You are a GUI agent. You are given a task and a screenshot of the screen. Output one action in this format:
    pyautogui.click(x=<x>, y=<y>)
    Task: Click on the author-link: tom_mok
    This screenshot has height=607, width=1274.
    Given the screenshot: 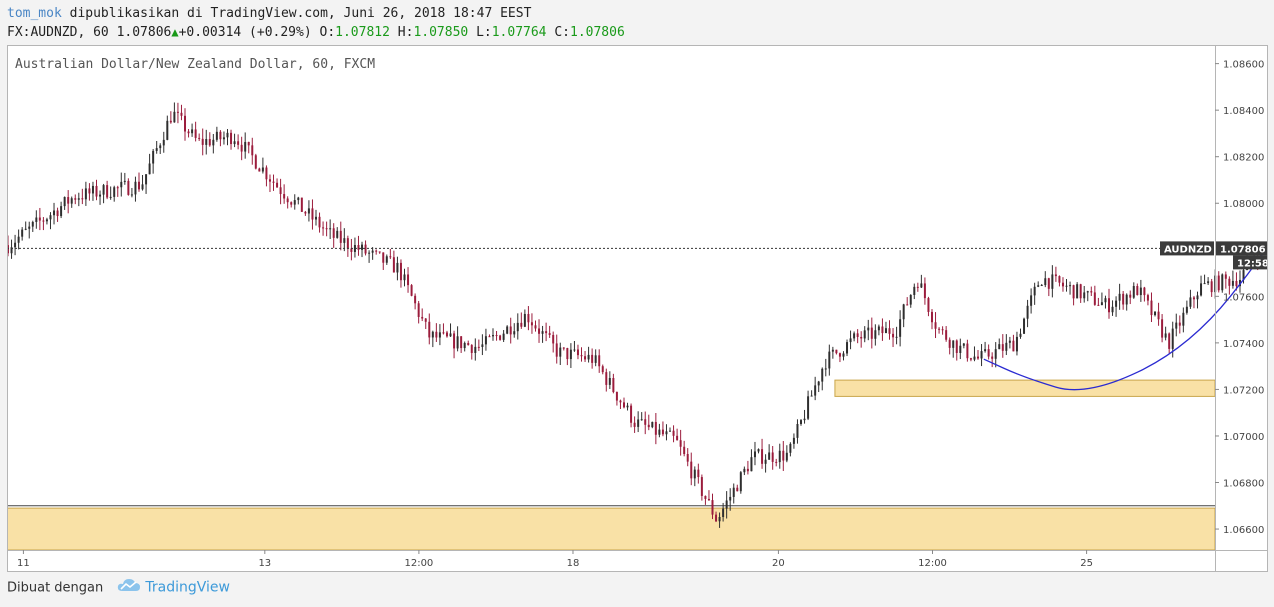 What is the action you would take?
    pyautogui.click(x=34, y=13)
    